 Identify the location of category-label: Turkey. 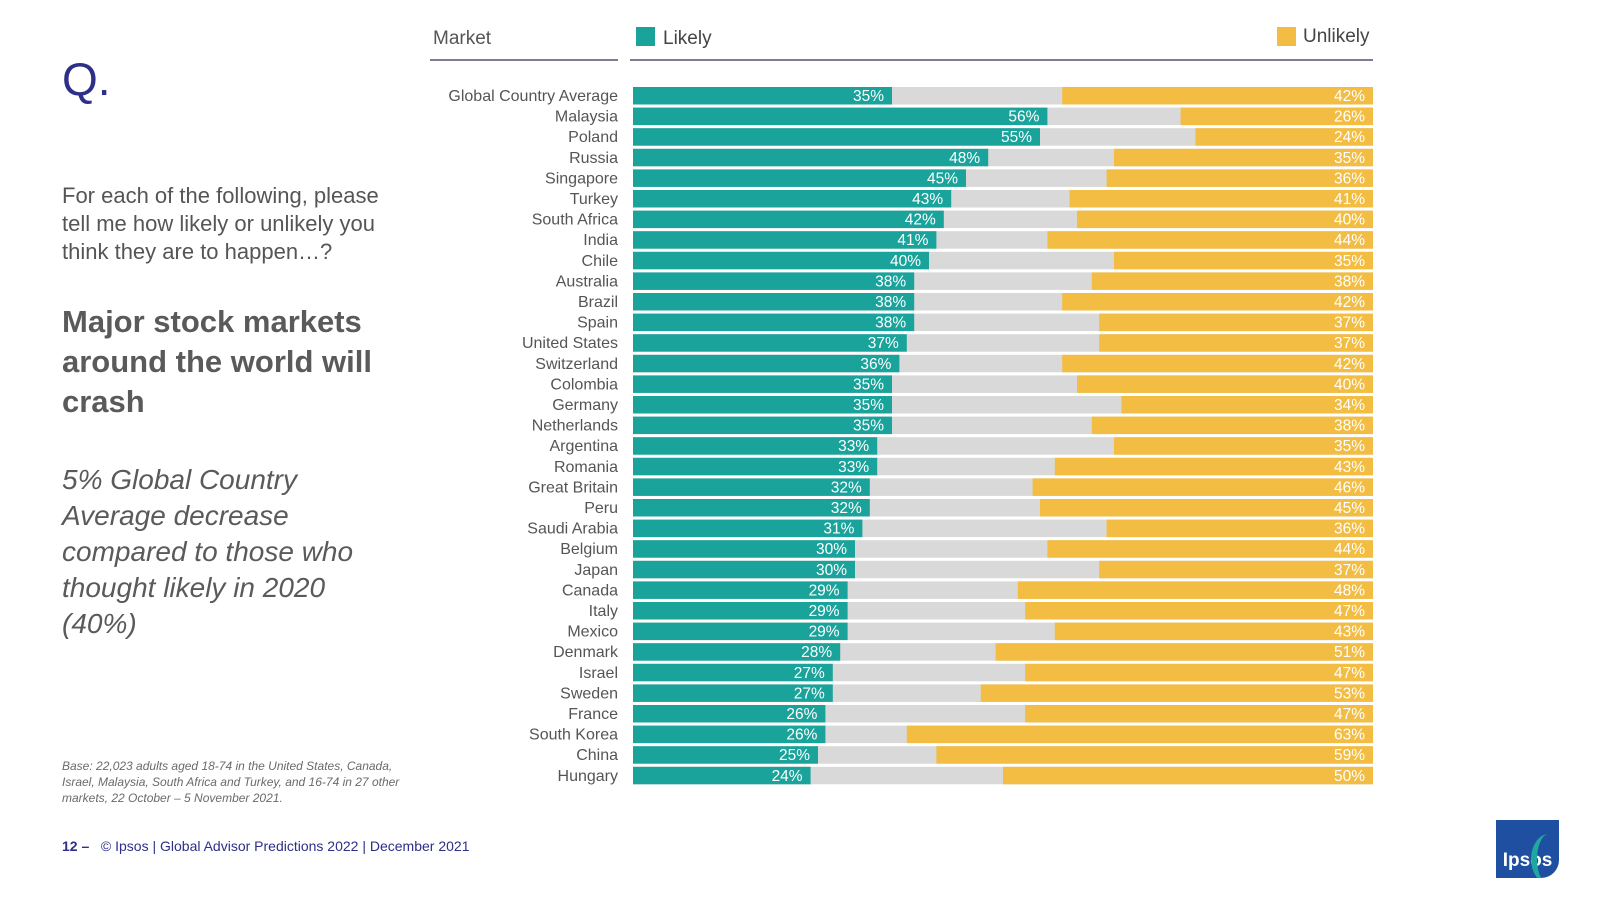
(594, 199).